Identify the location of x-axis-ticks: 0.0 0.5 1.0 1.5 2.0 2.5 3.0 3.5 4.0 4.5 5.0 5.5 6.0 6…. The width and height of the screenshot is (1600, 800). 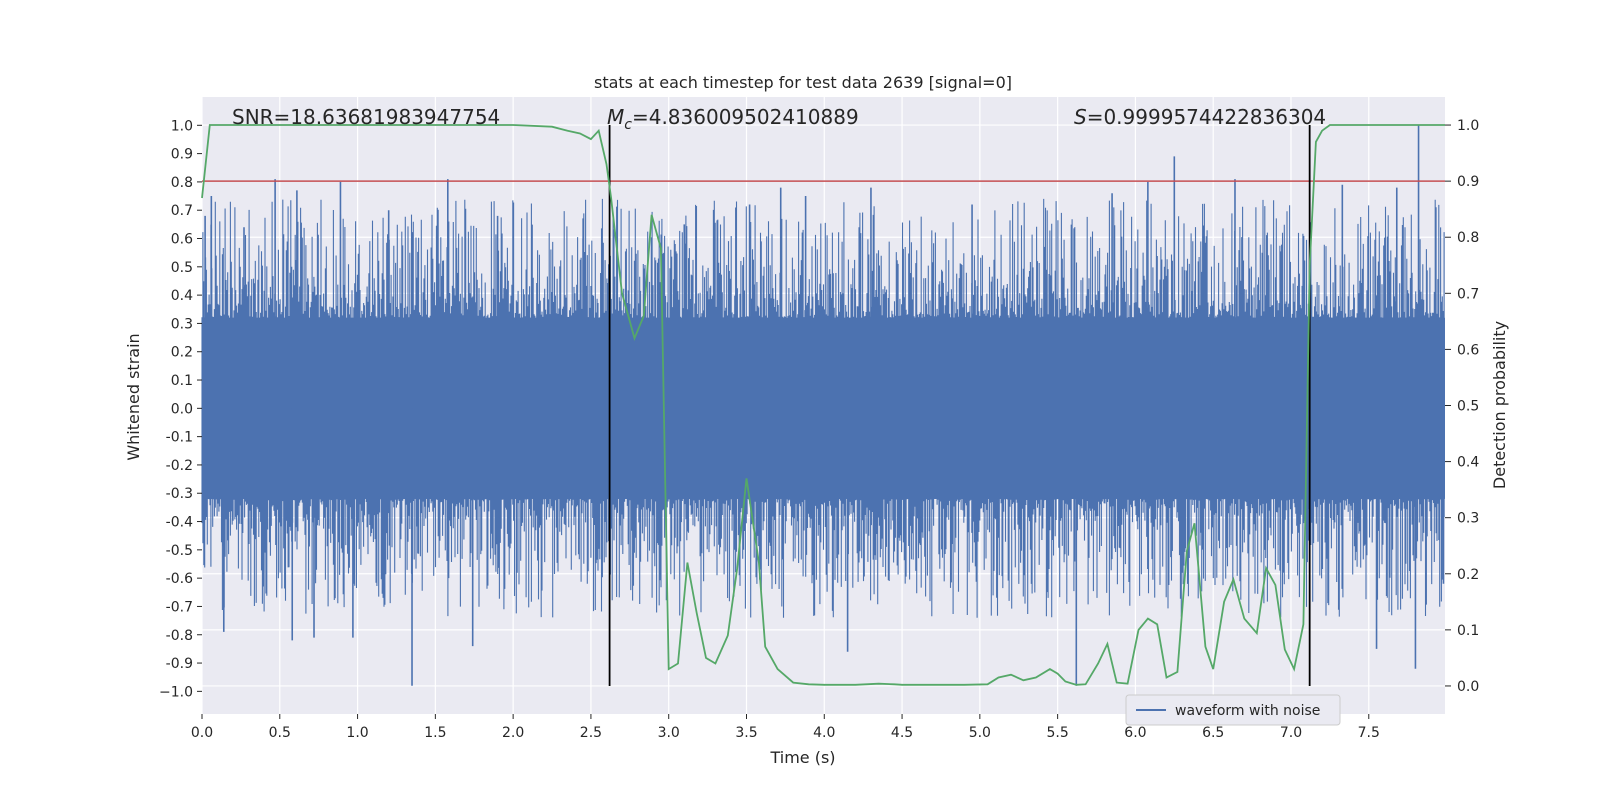
(785, 727).